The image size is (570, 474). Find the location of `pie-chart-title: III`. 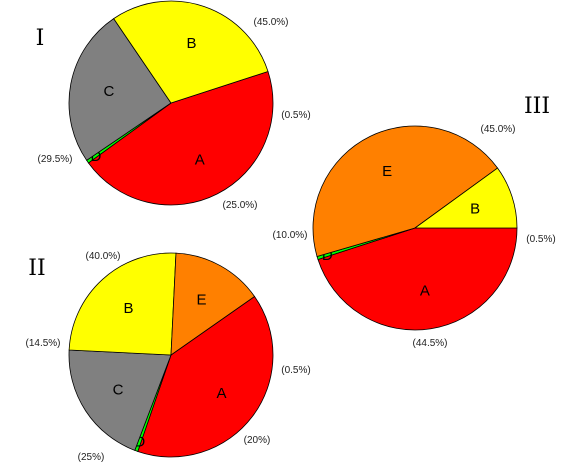

pie-chart-title: III is located at coordinates (537, 106).